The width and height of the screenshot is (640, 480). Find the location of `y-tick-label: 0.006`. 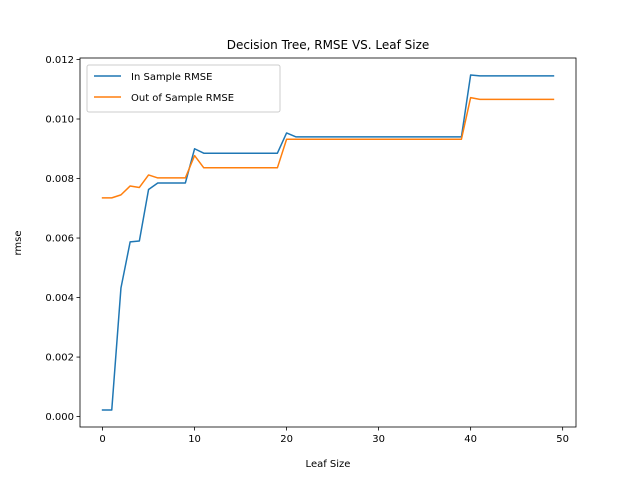

y-tick-label: 0.006 is located at coordinates (59, 239).